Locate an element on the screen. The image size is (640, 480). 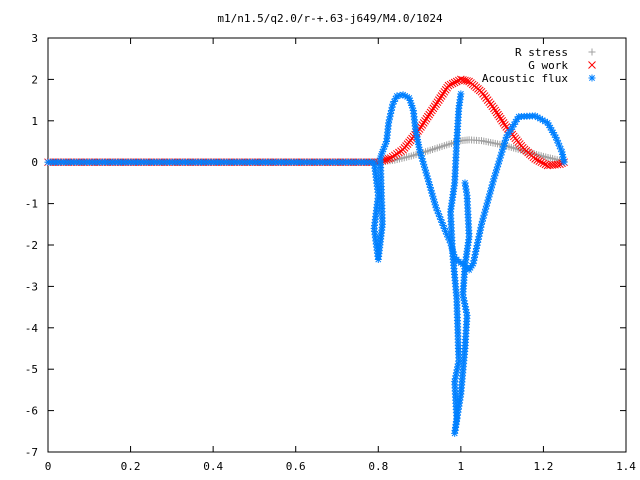
x-tick-label: 0.6 is located at coordinates (296, 466).